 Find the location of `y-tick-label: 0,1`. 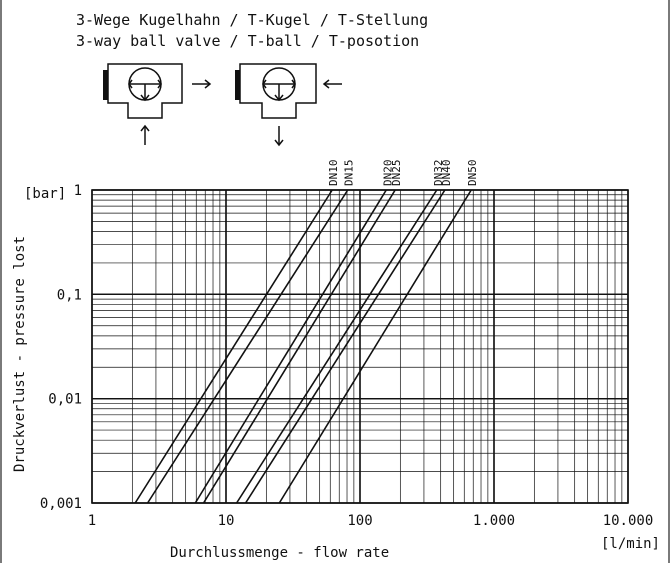

y-tick-label: 0,1 is located at coordinates (69, 295).